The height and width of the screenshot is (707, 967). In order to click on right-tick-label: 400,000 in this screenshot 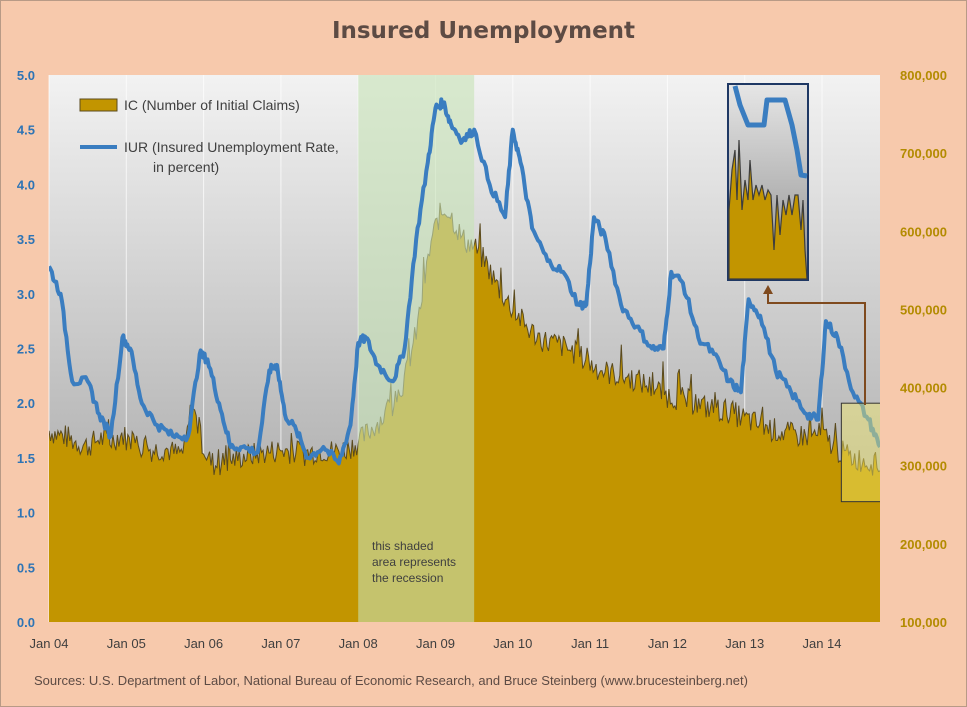, I will do `click(923, 388)`.